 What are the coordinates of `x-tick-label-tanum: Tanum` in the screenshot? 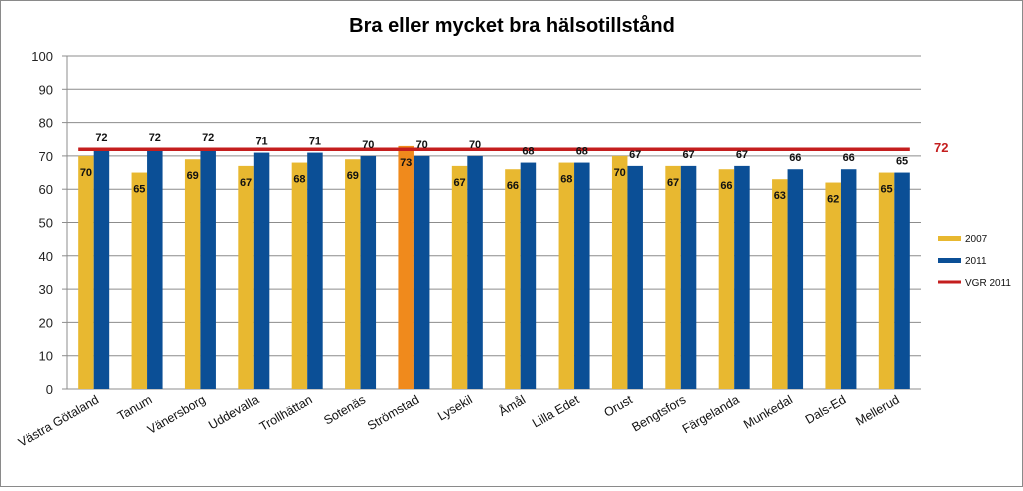 It's located at (135, 407).